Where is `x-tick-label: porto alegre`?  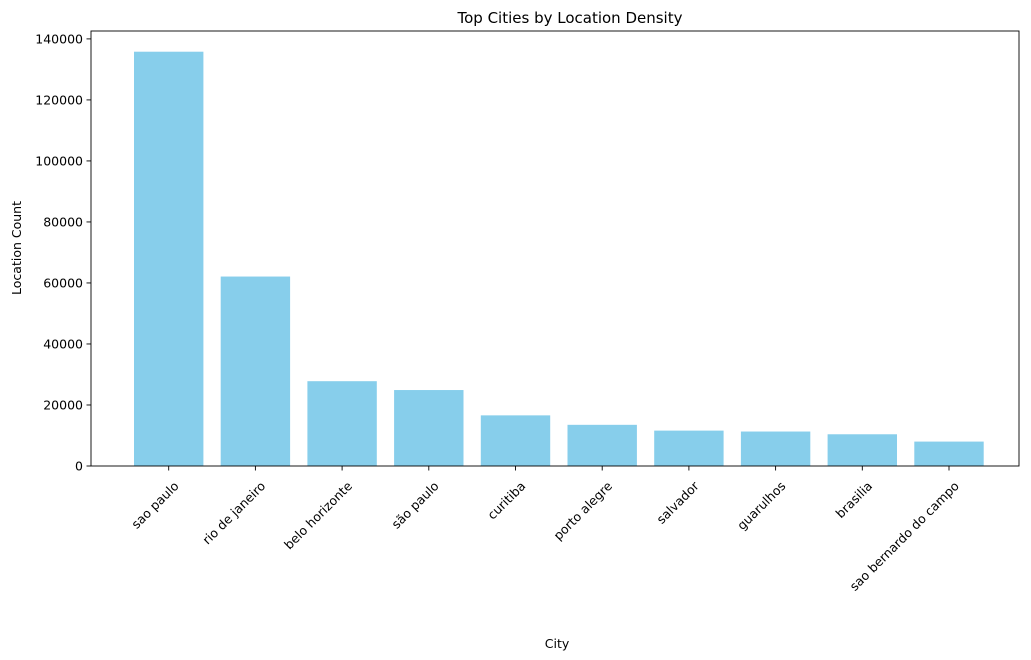 x-tick-label: porto alegre is located at coordinates (582, 510).